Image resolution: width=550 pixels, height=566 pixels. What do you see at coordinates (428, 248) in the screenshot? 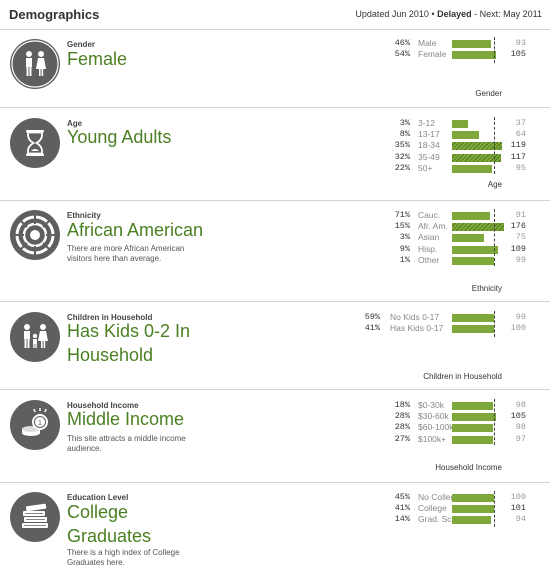
I see `row-label: Hisp.` at bounding box center [428, 248].